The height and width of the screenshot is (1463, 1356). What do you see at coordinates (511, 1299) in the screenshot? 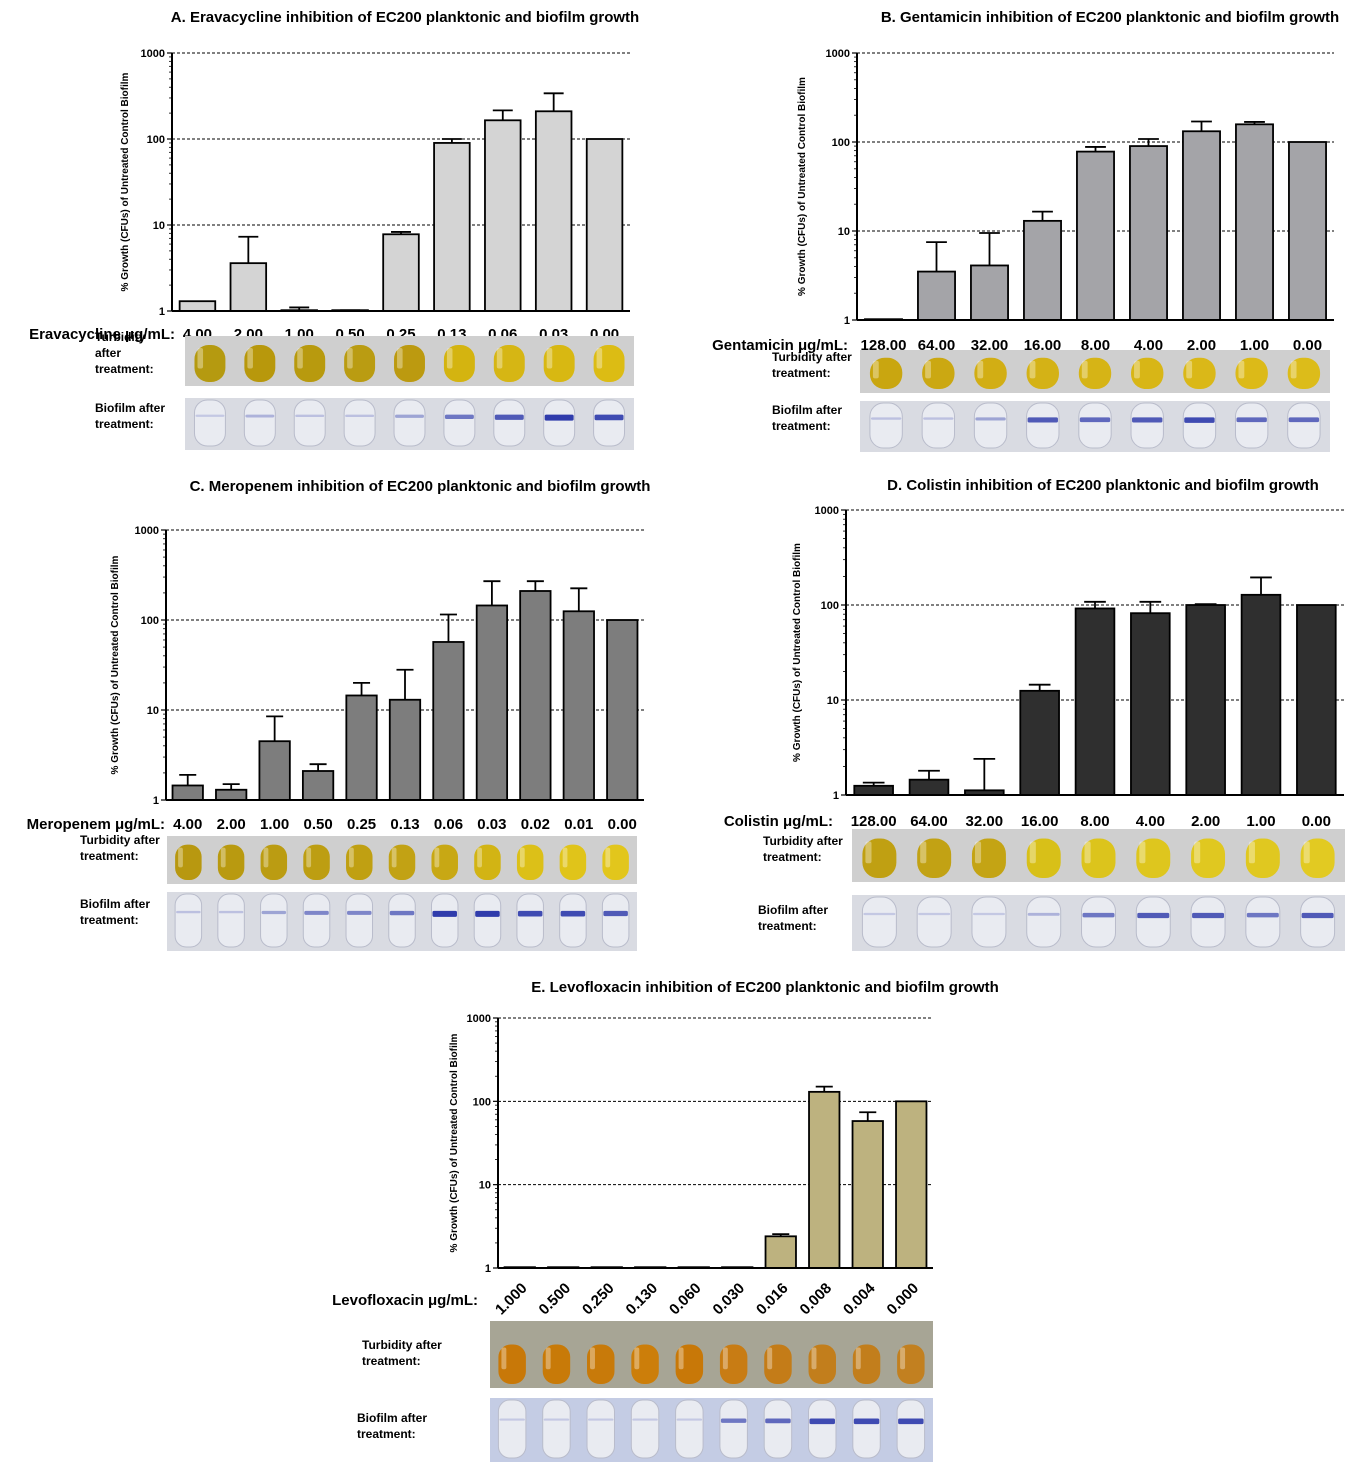
I see `x-tick-label: 1.000` at bounding box center [511, 1299].